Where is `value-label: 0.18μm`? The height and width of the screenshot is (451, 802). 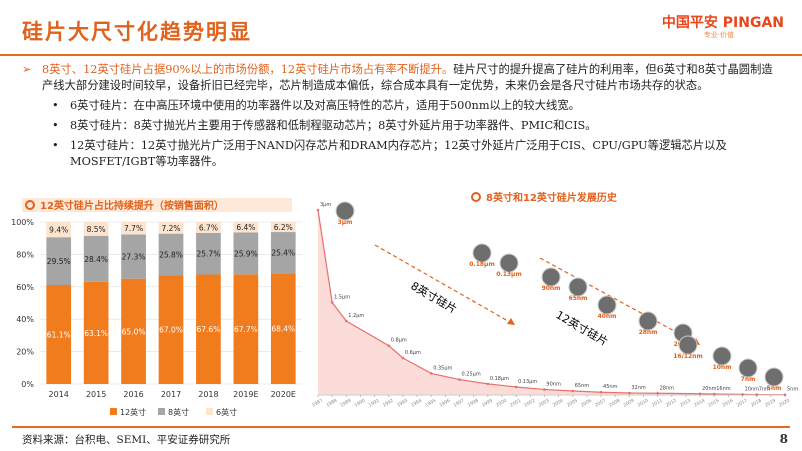 value-label: 0.18μm is located at coordinates (499, 379).